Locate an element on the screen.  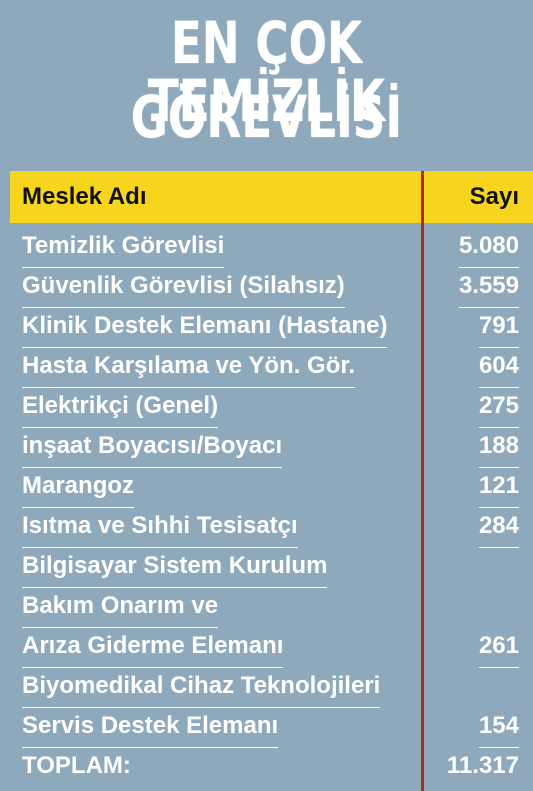
row-name: inşaat Boyacısı/Boyacı is located at coordinates (152, 447).